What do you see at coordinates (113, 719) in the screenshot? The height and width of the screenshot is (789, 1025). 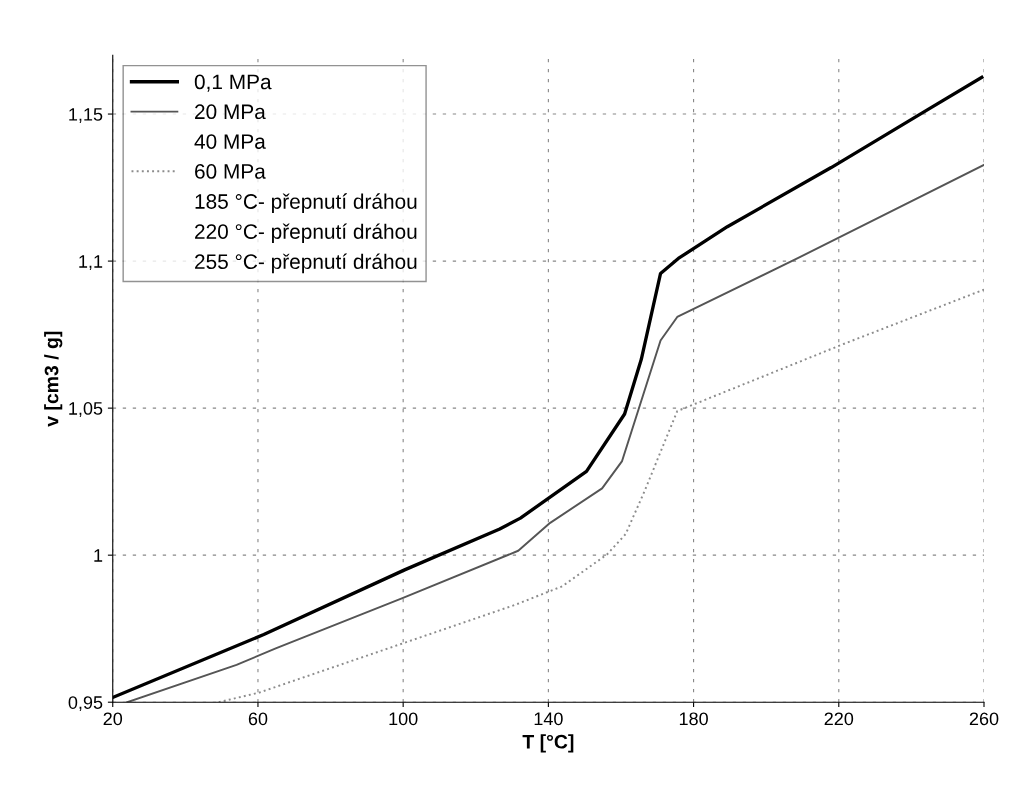 I see `x-tick-label: 20` at bounding box center [113, 719].